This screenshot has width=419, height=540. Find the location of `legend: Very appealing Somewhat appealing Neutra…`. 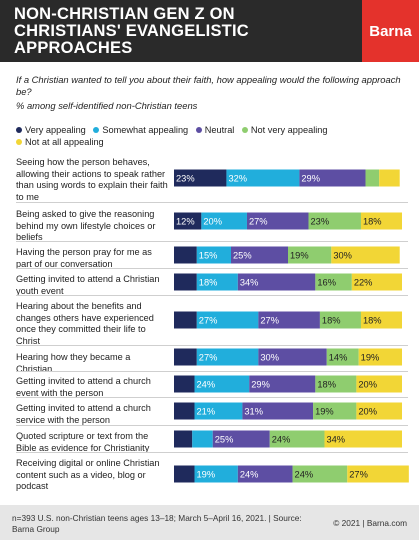

legend: Very appealing Somewhat appealing Neutra… is located at coordinates (213, 136).